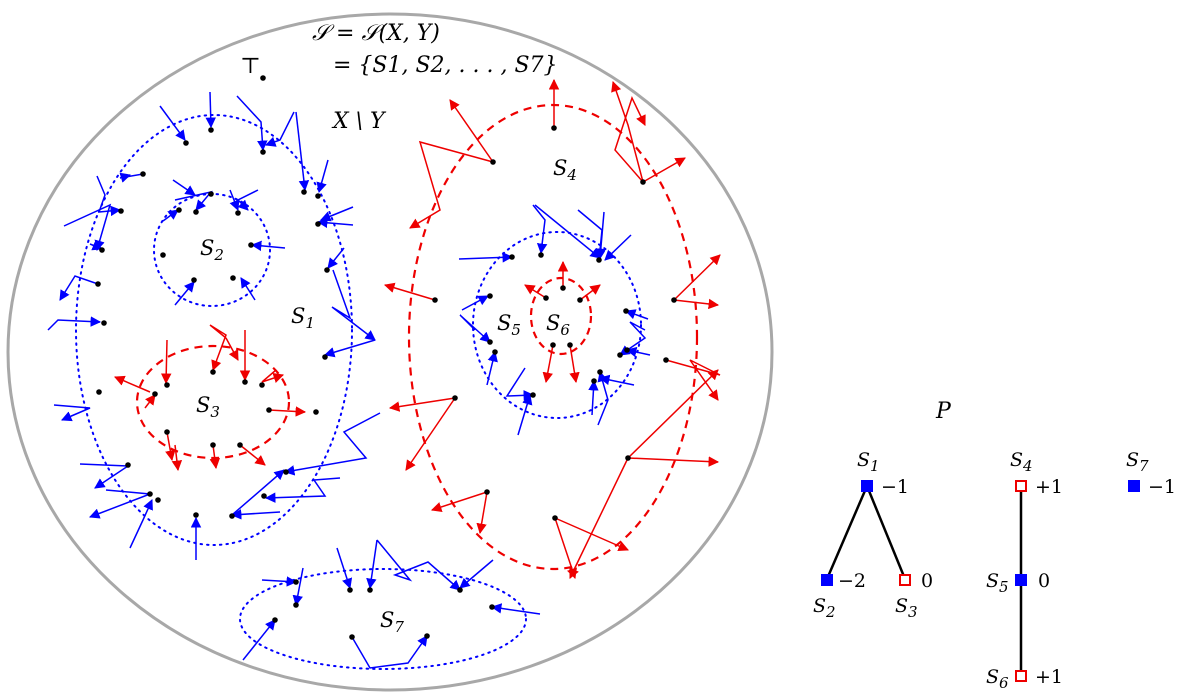 This screenshot has width=1199, height=698. What do you see at coordinates (1049, 677) in the screenshot?
I see `poset-value-S6: +1` at bounding box center [1049, 677].